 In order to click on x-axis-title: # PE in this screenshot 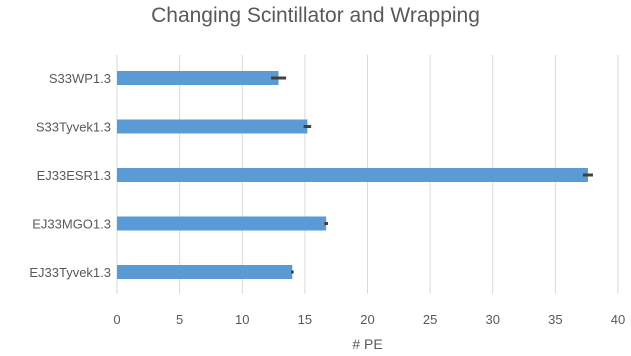, I will do `click(367, 344)`.